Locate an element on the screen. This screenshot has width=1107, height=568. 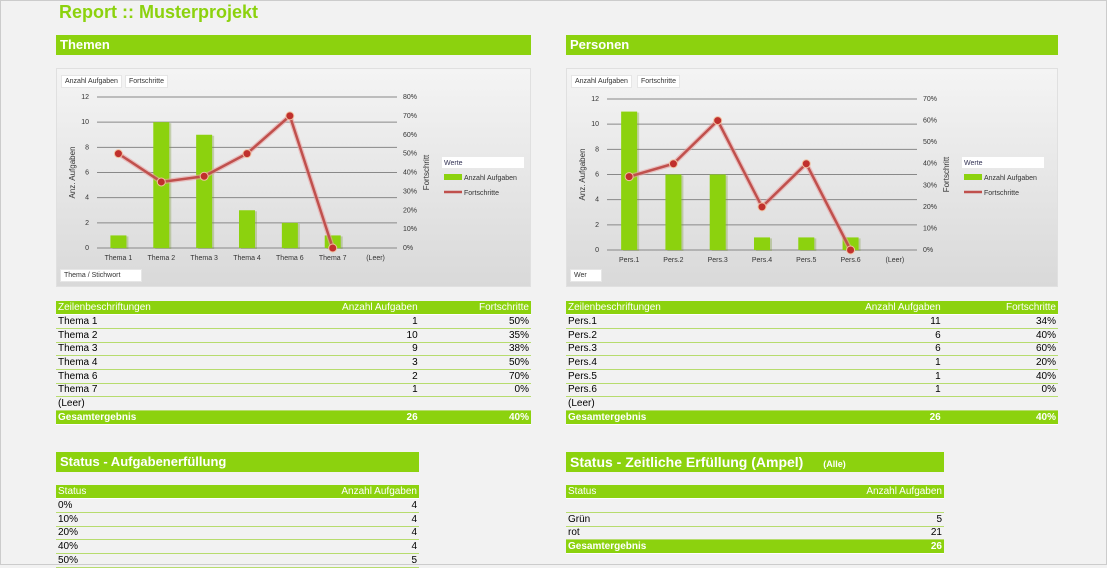
table-row: Thema 1 1 50% is located at coordinates (293, 321).